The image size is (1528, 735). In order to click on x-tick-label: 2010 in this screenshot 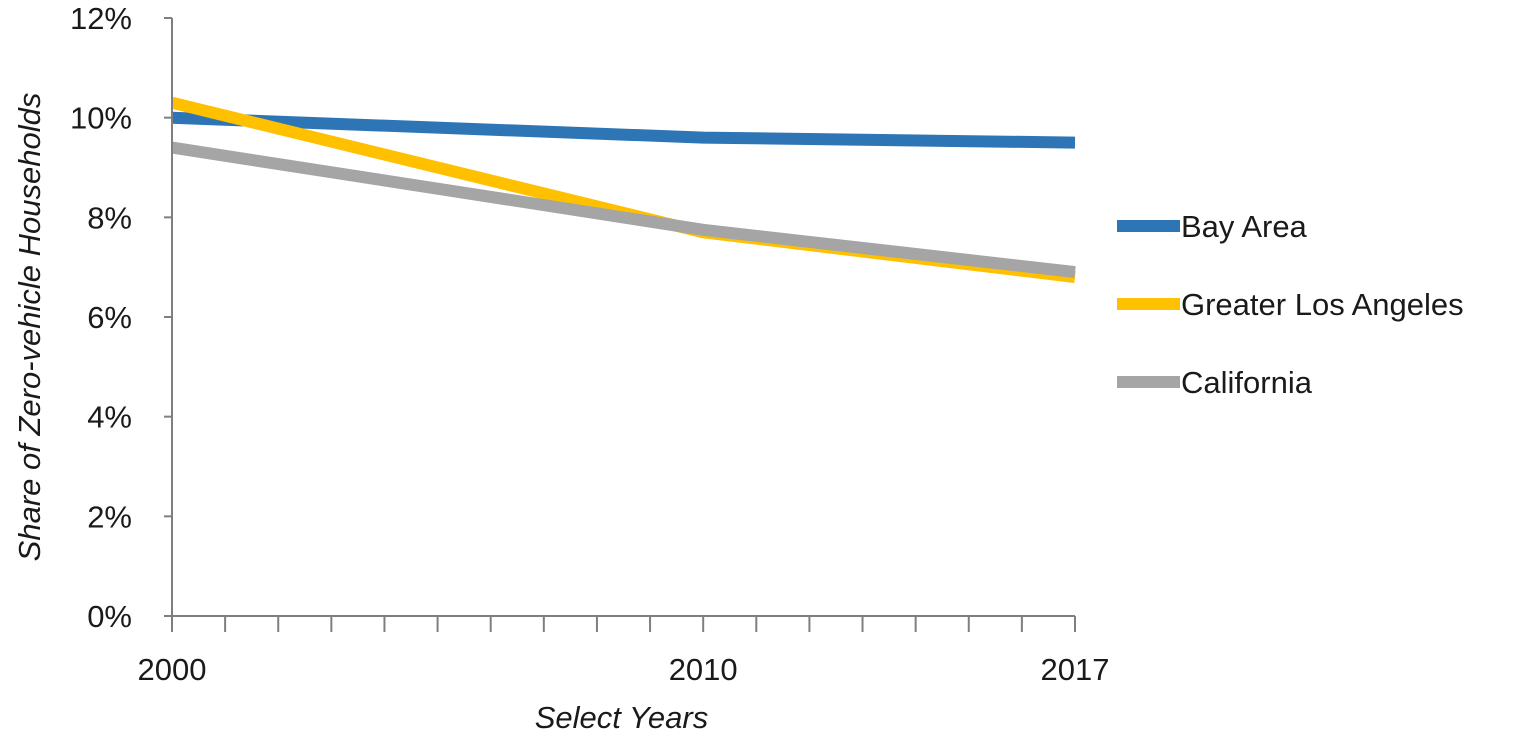, I will do `click(703, 669)`.